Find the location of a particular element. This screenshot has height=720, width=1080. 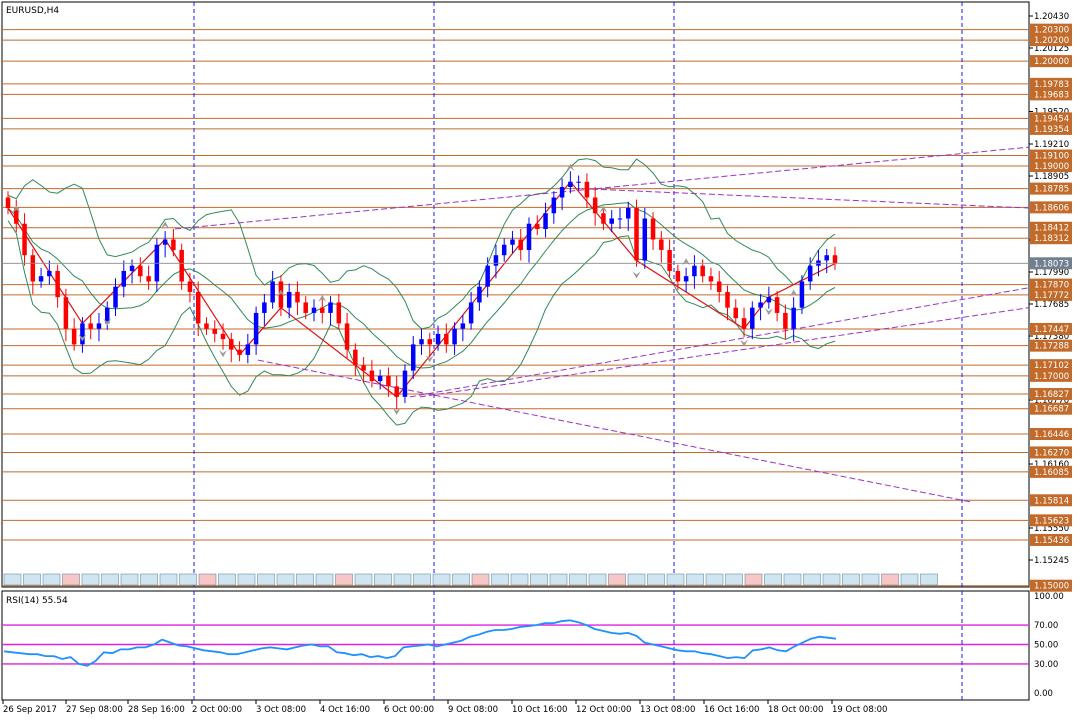

level-label-5: 1.19454 is located at coordinates (1051, 119).